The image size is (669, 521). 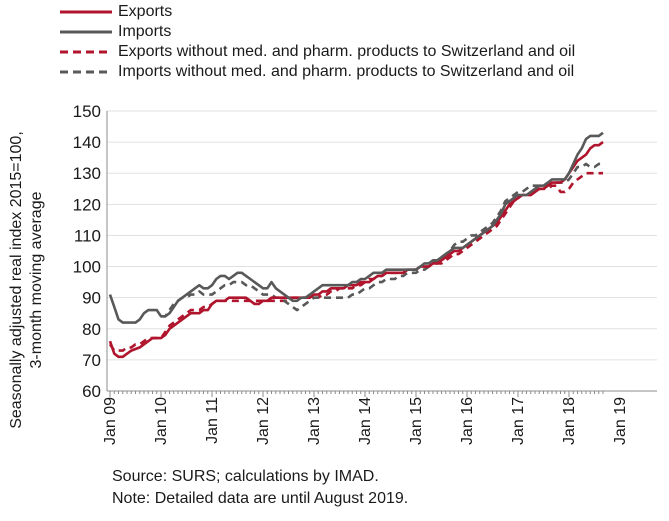 What do you see at coordinates (87, 204) in the screenshot?
I see `y-tick-label-120: 120` at bounding box center [87, 204].